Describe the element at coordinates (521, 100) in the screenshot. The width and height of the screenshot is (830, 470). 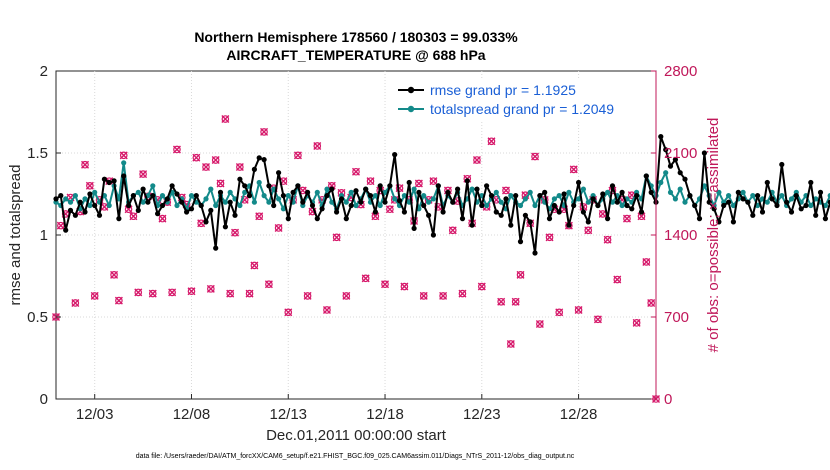
I see `legend-box` at that location.